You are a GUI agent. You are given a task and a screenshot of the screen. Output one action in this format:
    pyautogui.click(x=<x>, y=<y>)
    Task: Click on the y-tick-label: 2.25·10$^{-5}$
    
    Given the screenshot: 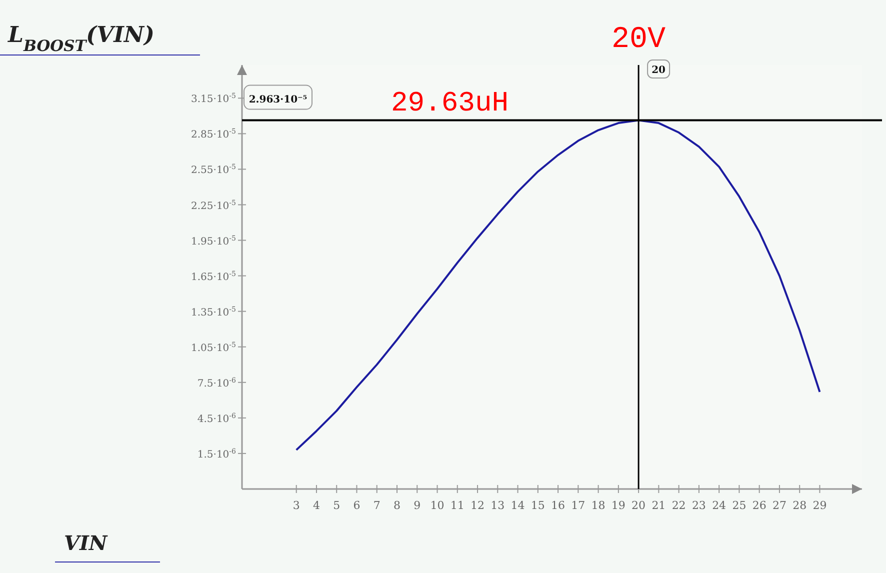 What is the action you would take?
    pyautogui.click(x=213, y=205)
    